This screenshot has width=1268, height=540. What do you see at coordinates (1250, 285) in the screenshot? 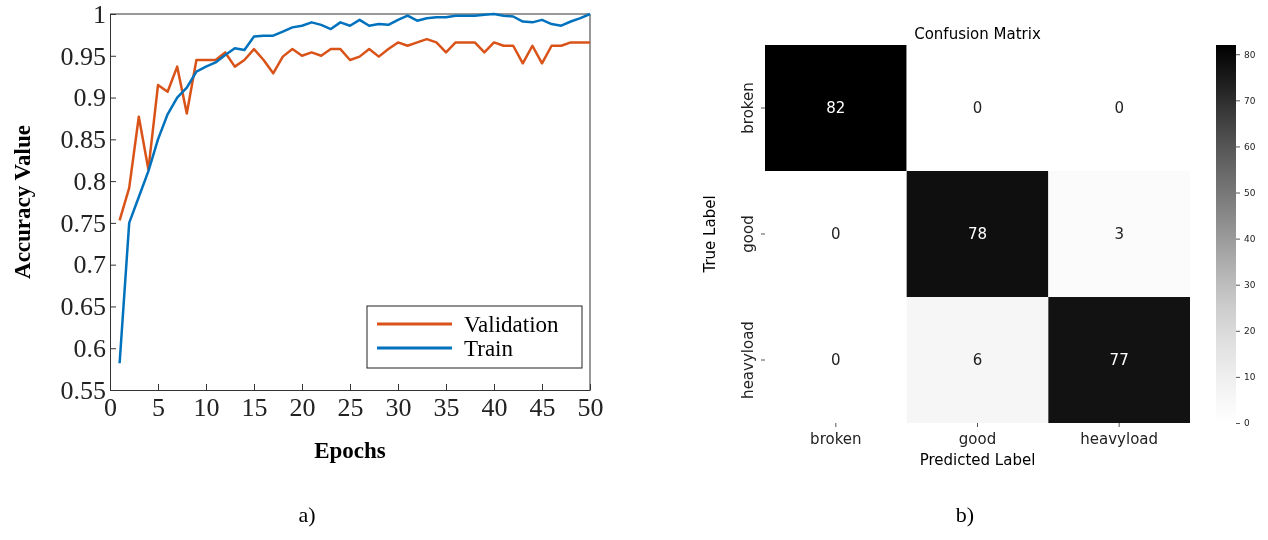
I see `color-bar-label: 30` at bounding box center [1250, 285].